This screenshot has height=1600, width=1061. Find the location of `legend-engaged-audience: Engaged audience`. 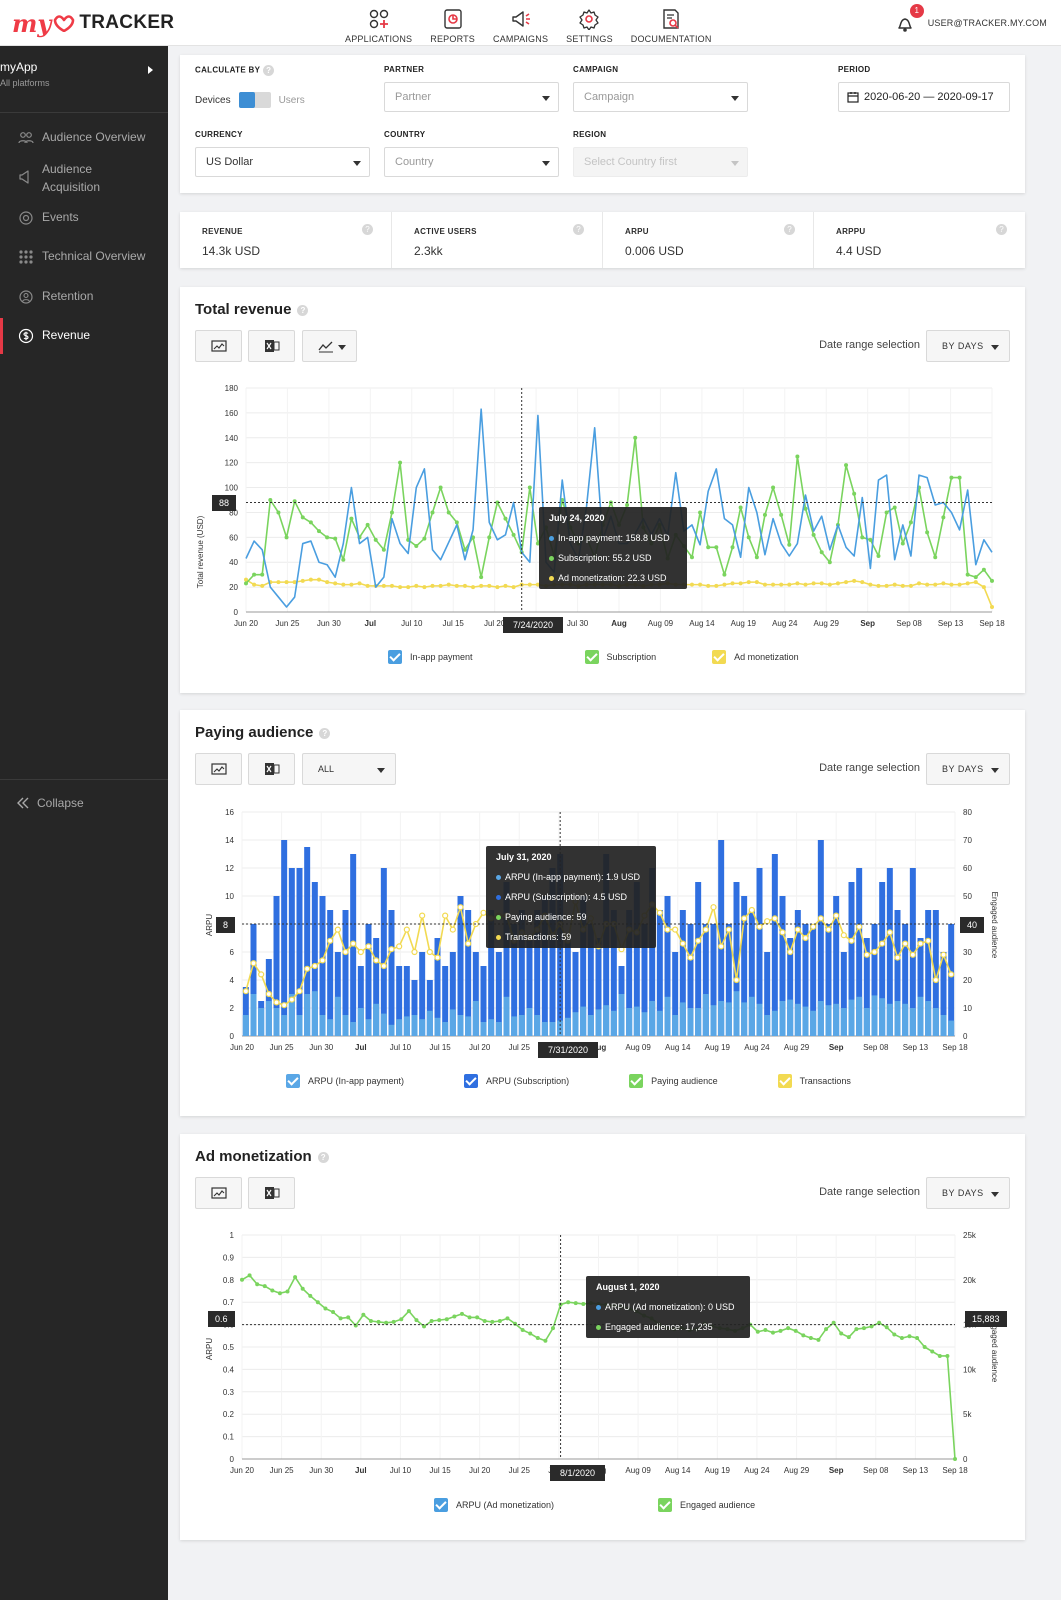

legend-engaged-audience: Engaged audience is located at coordinates (706, 1505).